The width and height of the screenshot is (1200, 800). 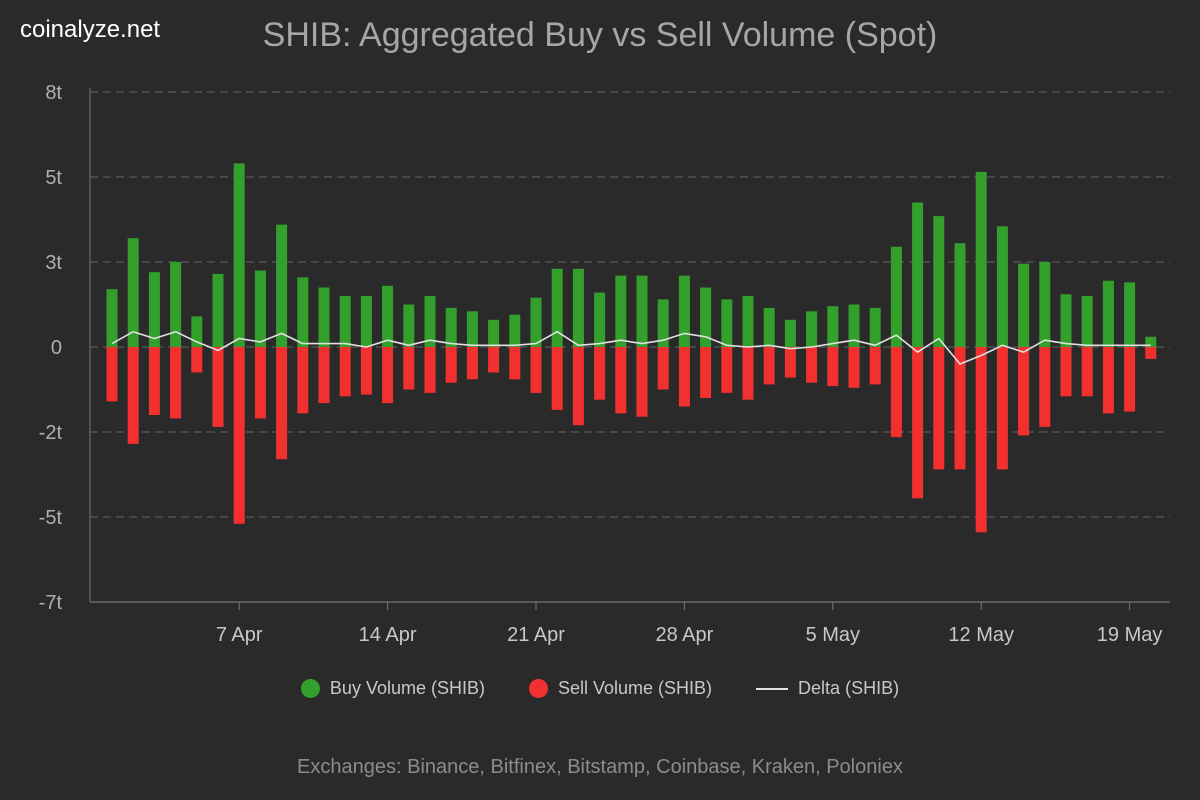 I want to click on legend-item-delta: Delta (SHIB), so click(x=827, y=688).